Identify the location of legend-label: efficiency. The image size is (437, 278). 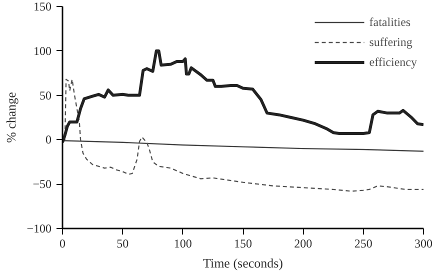
(393, 62).